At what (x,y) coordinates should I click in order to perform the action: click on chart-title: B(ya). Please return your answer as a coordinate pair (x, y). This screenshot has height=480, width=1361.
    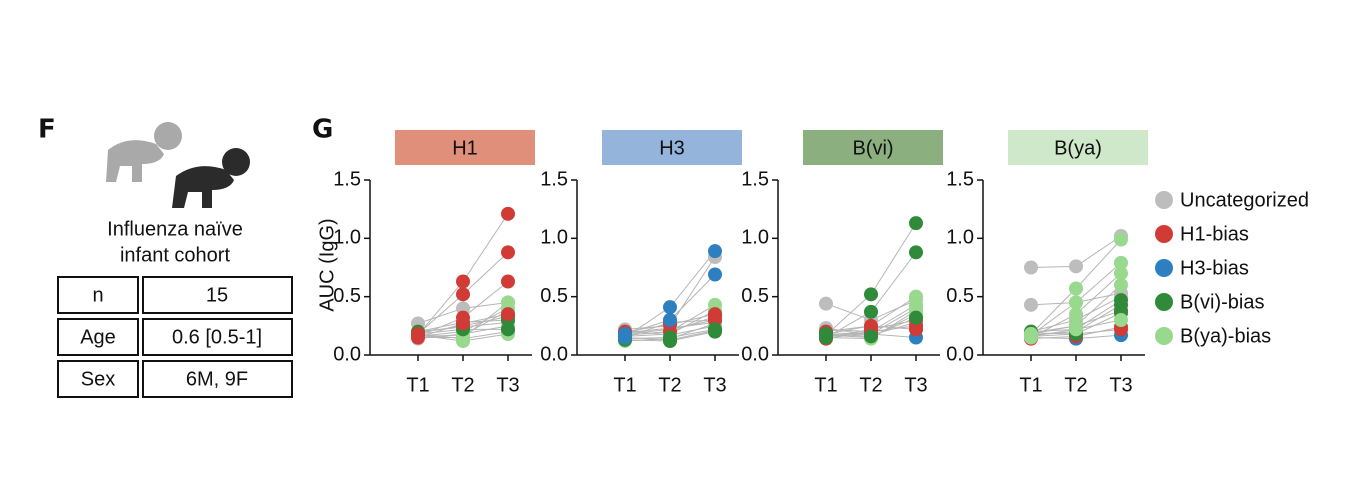
    Looking at the image, I should click on (1078, 148).